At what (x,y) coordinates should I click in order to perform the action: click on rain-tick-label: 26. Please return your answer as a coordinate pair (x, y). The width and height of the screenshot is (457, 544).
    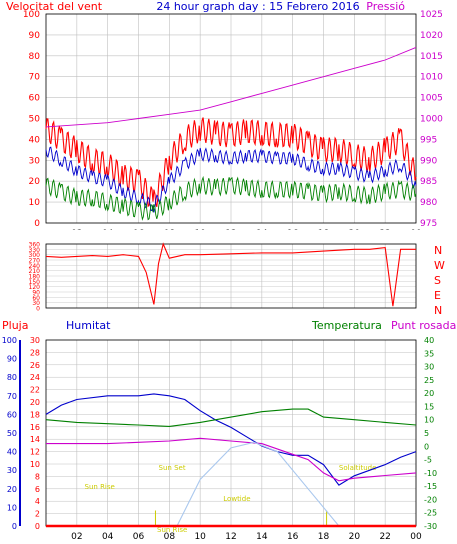
    Looking at the image, I should click on (35, 365).